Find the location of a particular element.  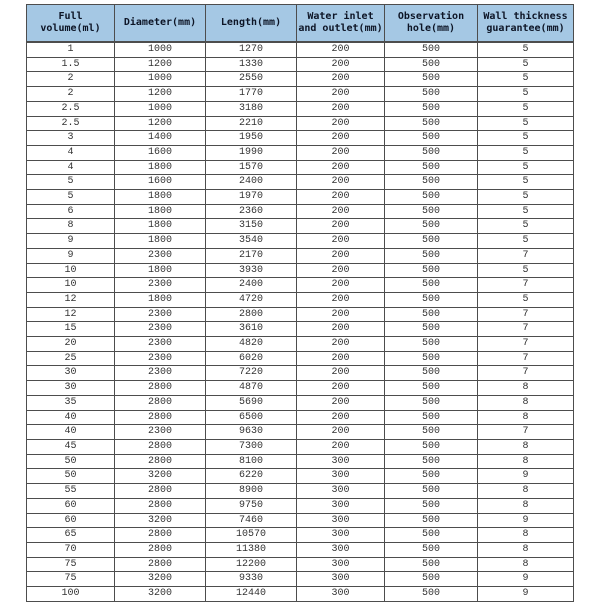

table-cell: 8100 is located at coordinates (251, 461).